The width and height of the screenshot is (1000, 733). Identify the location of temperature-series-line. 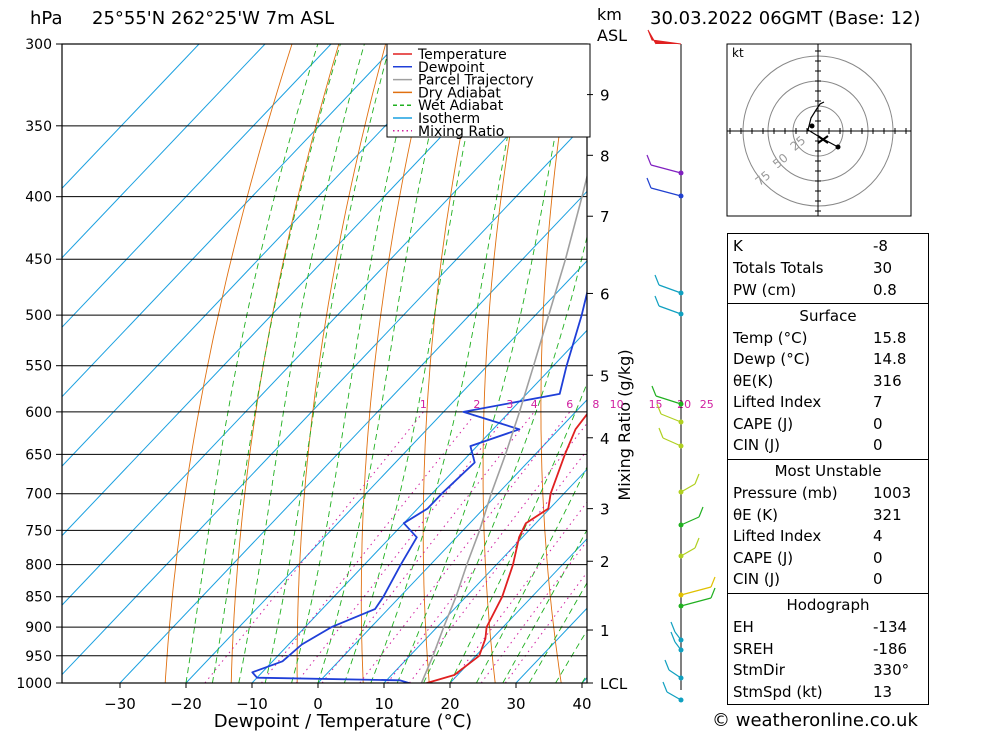
(505, 547).